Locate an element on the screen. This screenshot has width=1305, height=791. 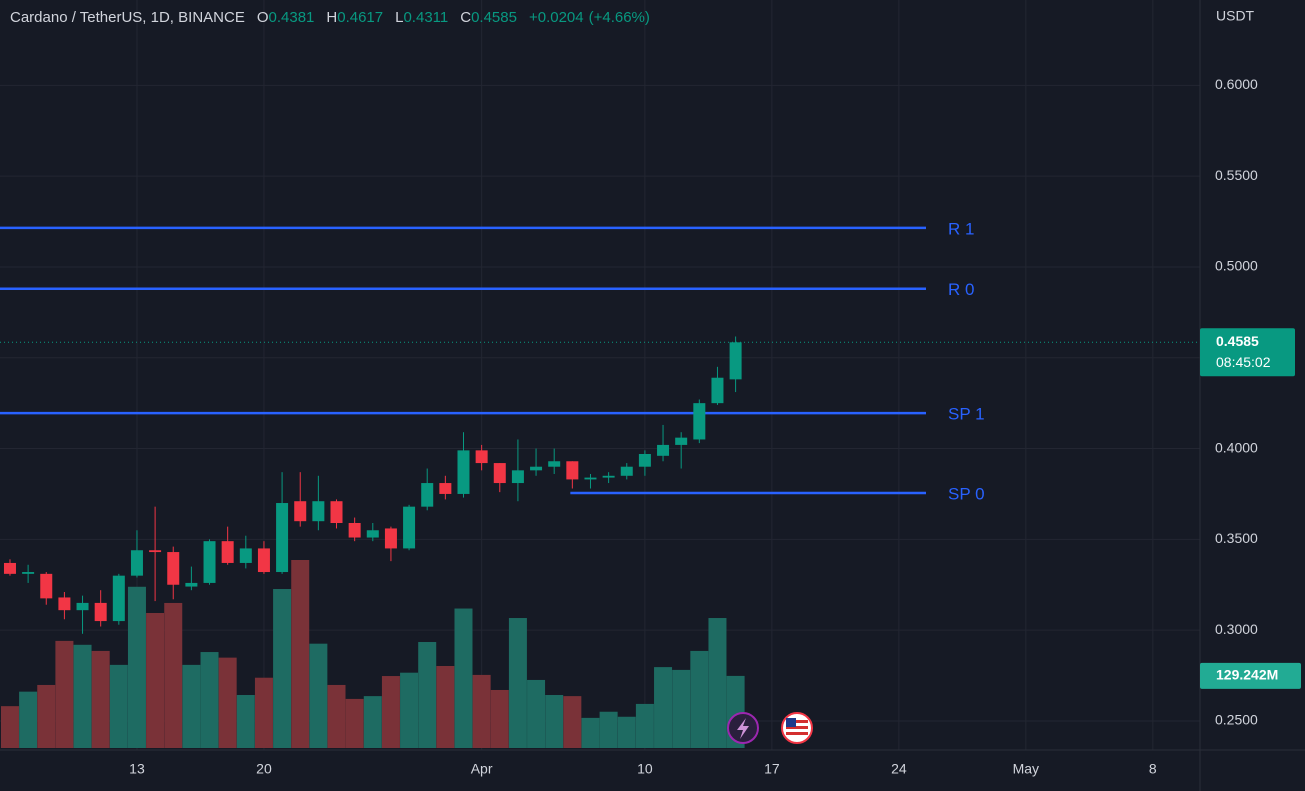
level-label: R 1 is located at coordinates (961, 228).